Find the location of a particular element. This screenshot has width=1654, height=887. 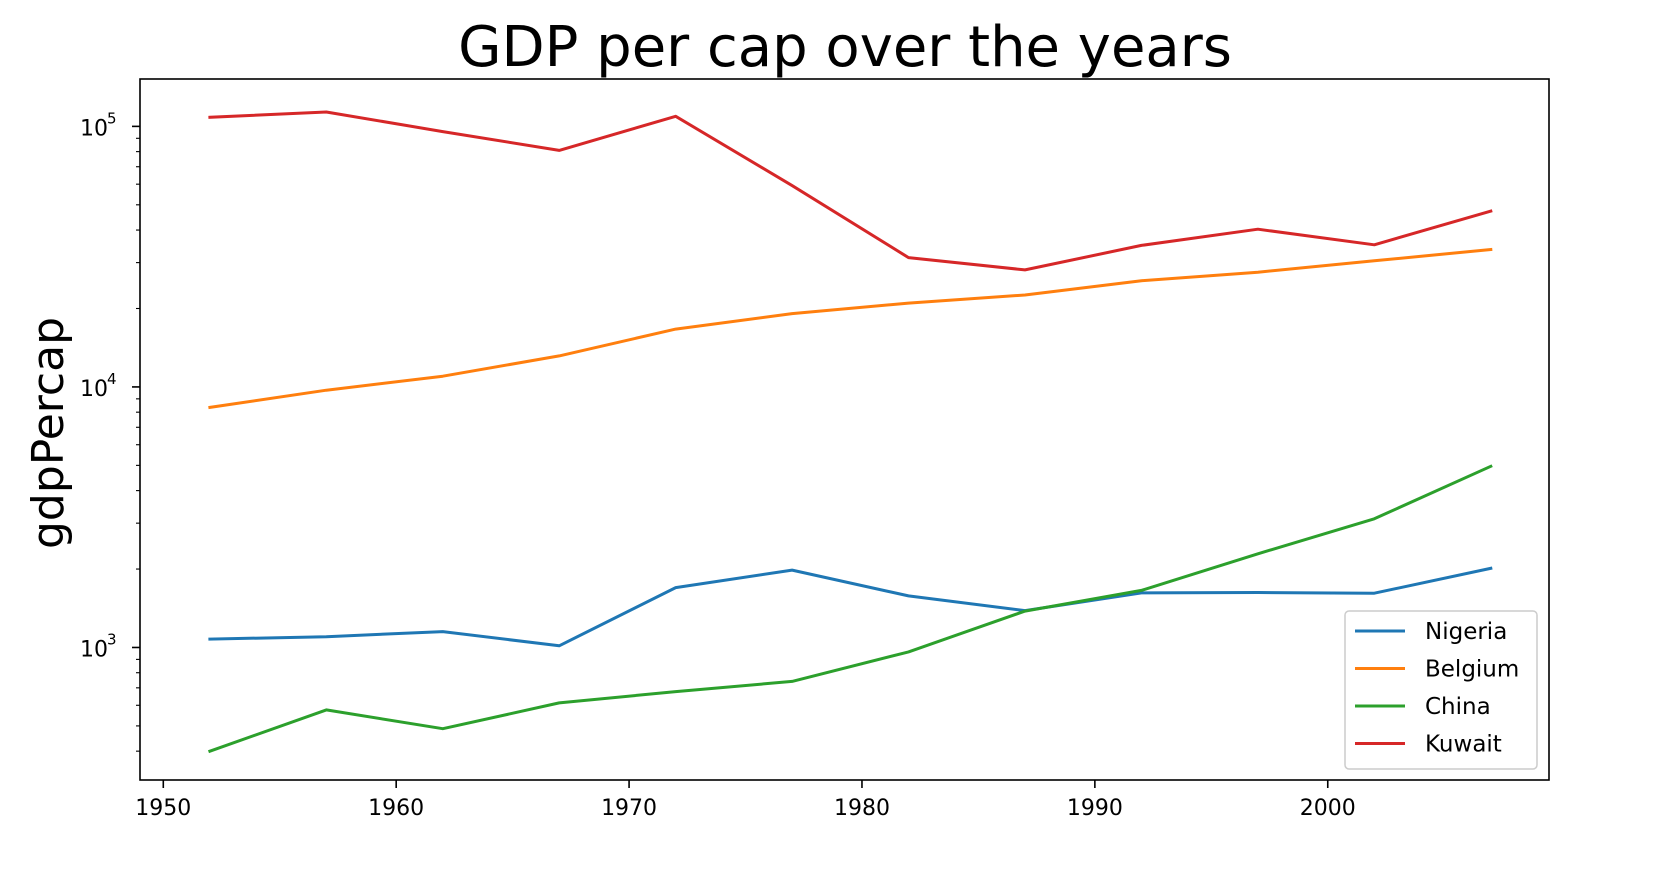

chart-title: GDP per cap over the years is located at coordinates (845, 47).